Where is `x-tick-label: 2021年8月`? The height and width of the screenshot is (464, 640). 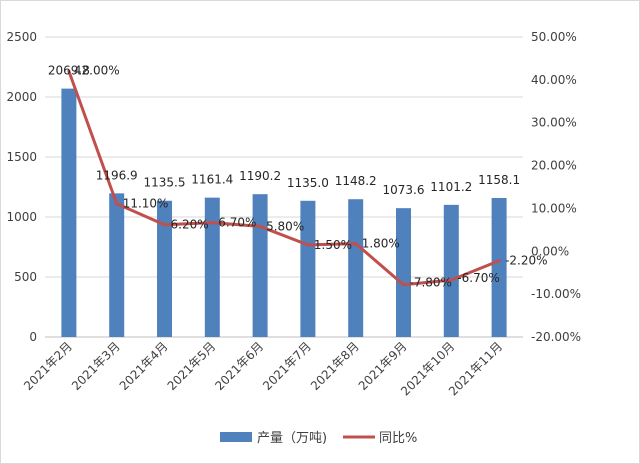 x-tick-label: 2021年8月 is located at coordinates (335, 366).